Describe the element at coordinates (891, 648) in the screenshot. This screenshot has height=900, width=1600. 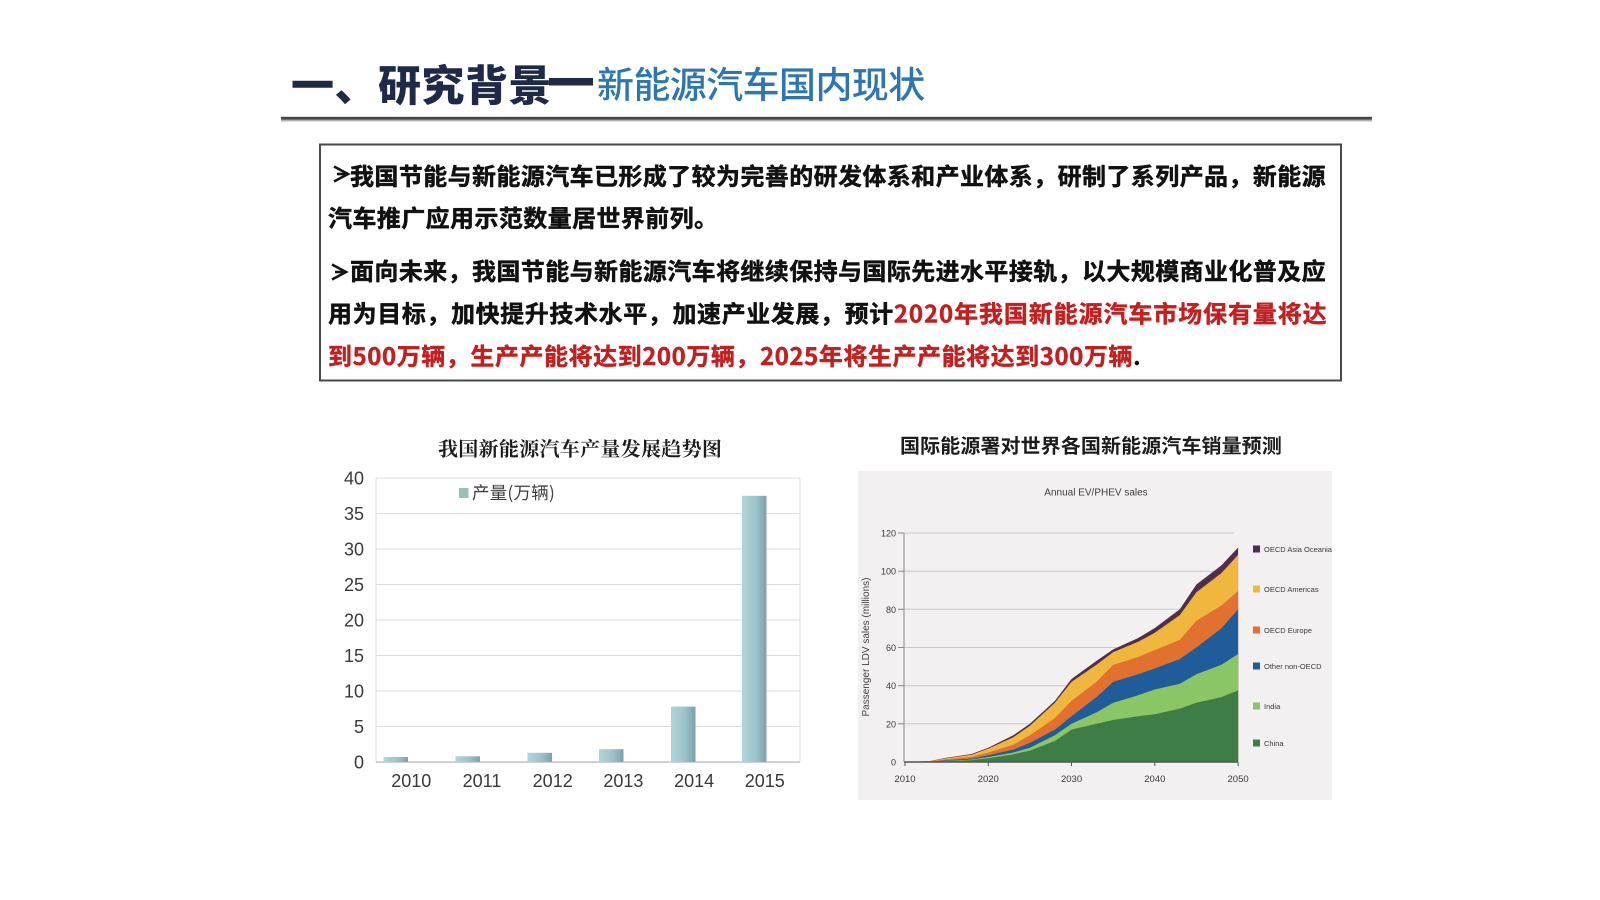
I see `svg-text: 60` at that location.